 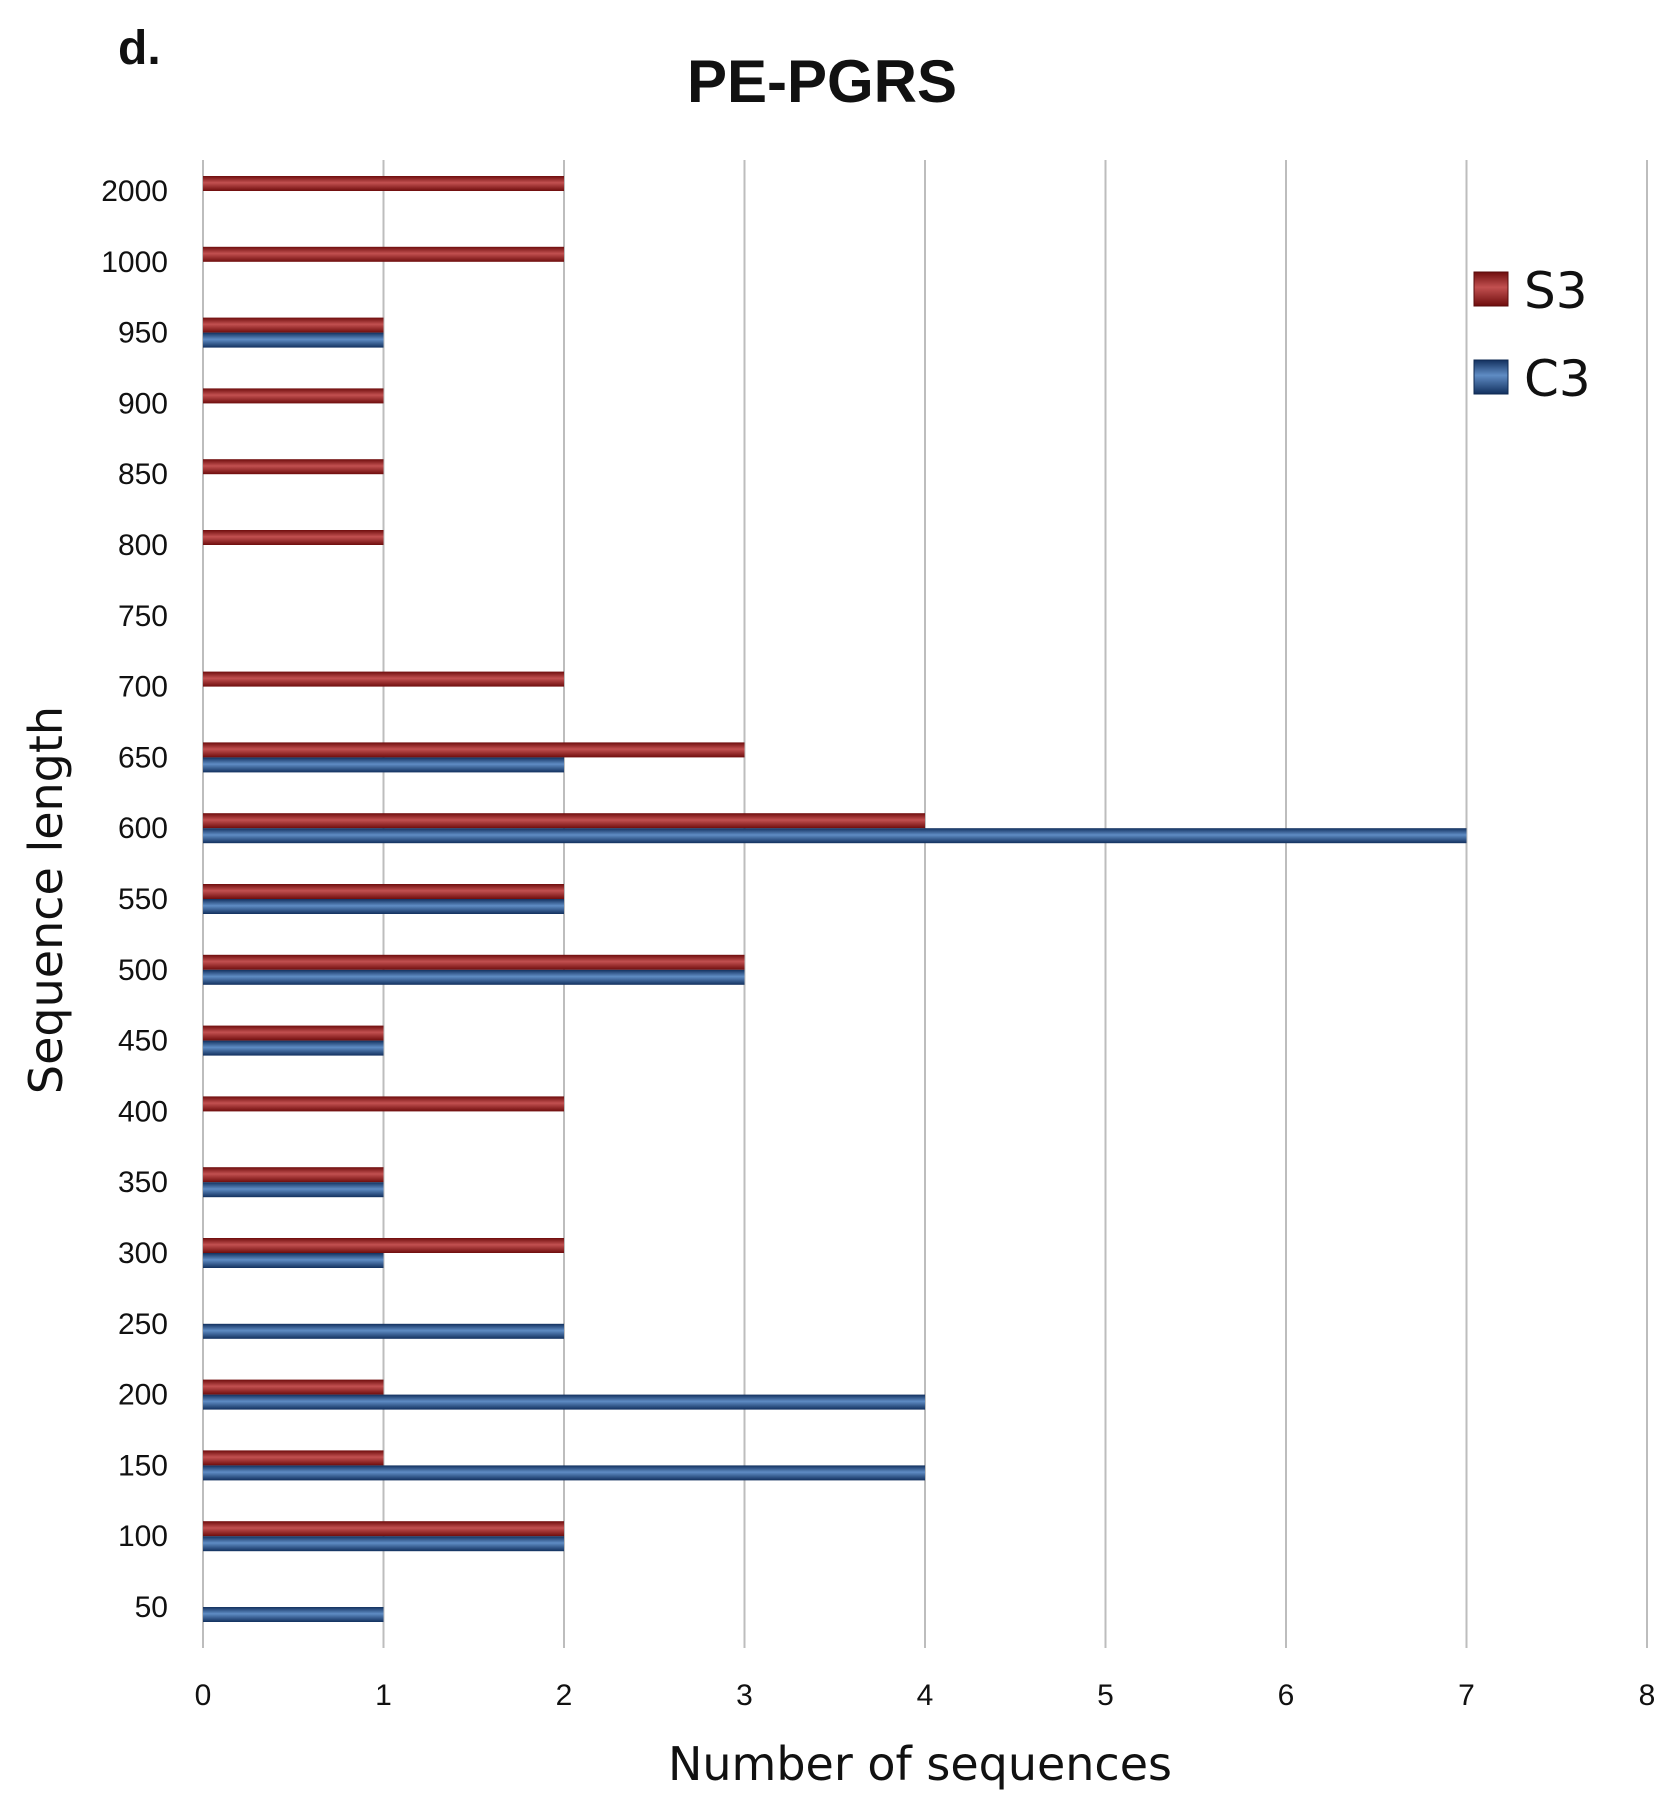 I want to click on x-tick-label: 4, so click(x=925, y=1695).